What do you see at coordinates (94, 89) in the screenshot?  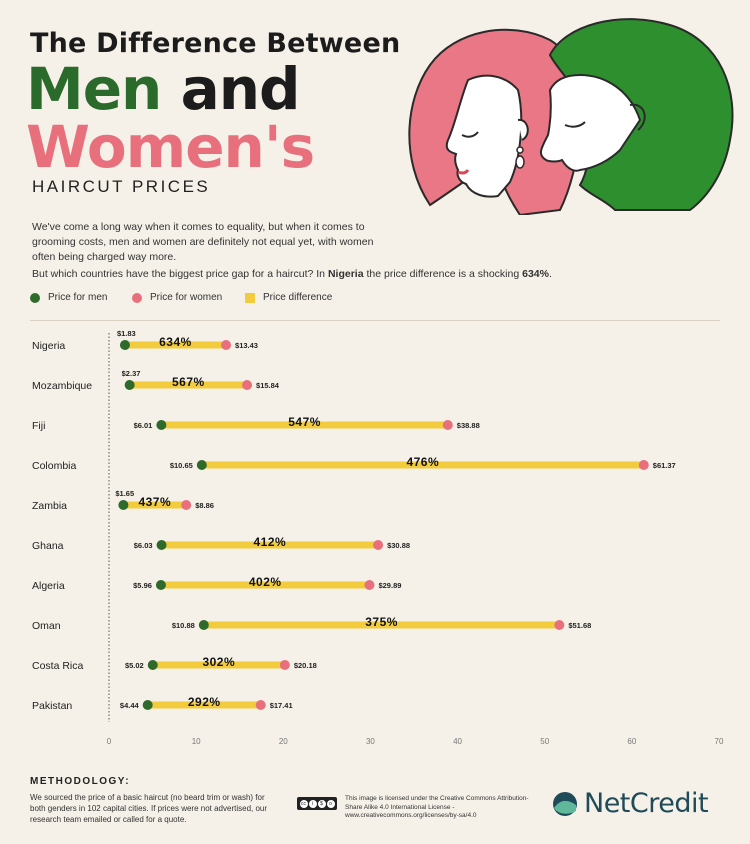 I see `title-men: Men` at bounding box center [94, 89].